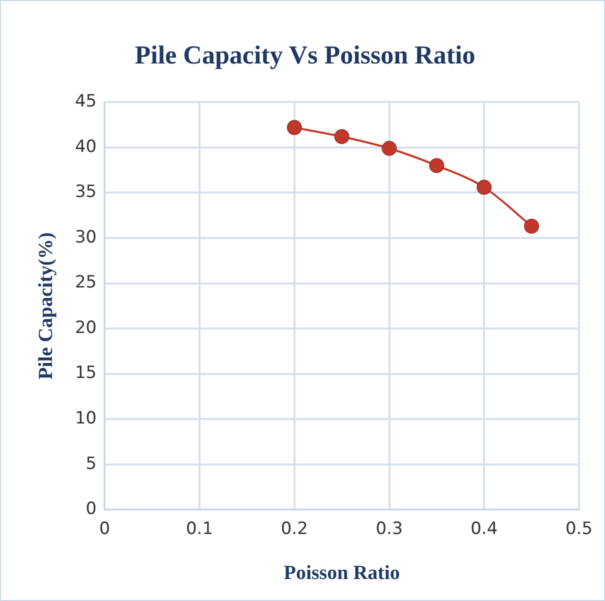 The height and width of the screenshot is (601, 605). I want to click on chart-title: Pile Capacity Vs Poisson Ratio, so click(305, 55).